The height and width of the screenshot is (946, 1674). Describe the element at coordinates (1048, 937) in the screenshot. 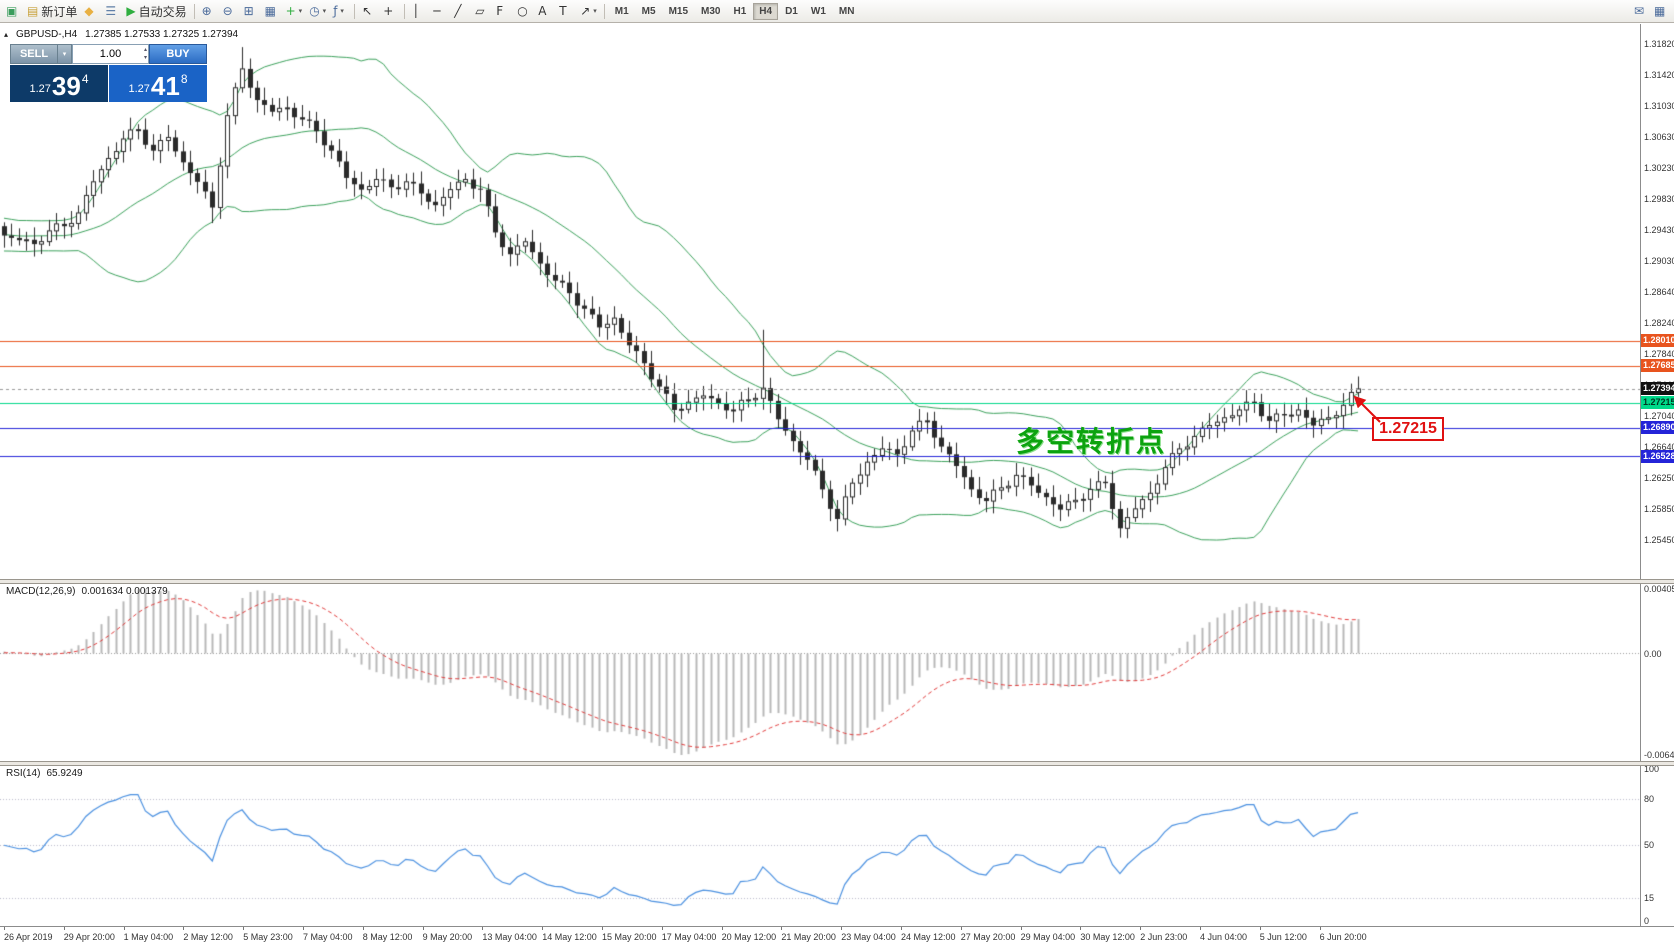

I see `time-axis-label: 29 May 04:00` at that location.